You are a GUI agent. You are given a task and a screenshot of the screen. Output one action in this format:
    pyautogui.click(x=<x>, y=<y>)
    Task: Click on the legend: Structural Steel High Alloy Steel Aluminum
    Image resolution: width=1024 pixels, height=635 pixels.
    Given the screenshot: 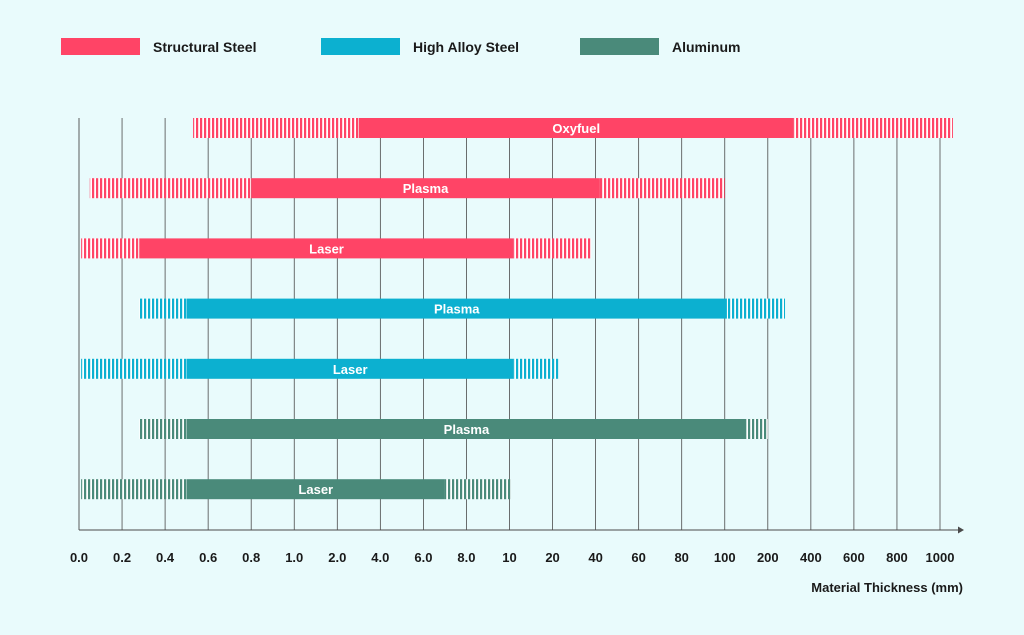 What is the action you would take?
    pyautogui.click(x=400, y=46)
    